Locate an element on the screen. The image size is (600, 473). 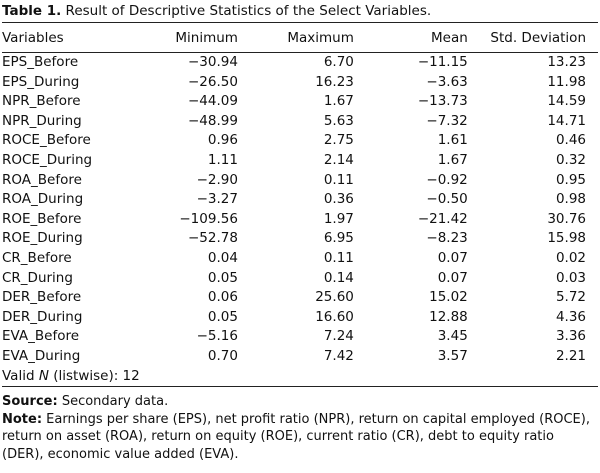
cell-variable: DER_Before is located at coordinates (42, 297).